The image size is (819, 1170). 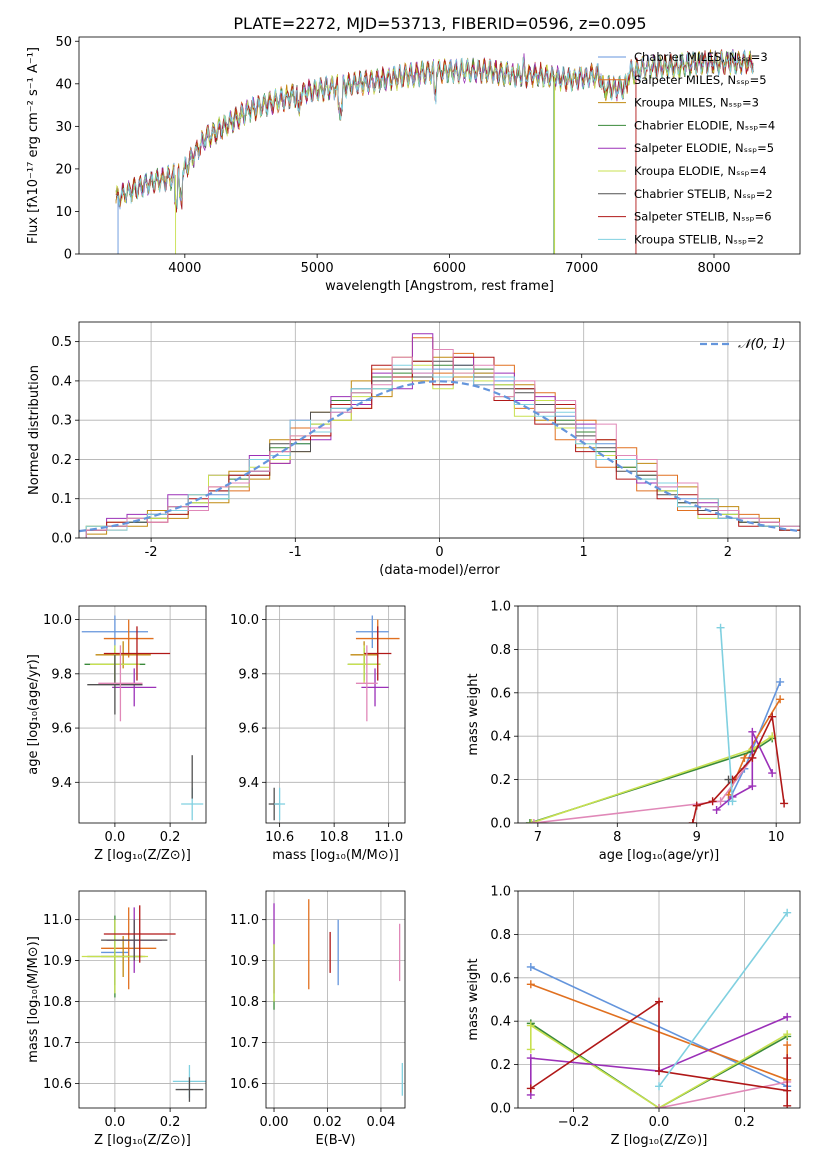 I want to click on x-tick-label: 5000, so click(x=317, y=268).